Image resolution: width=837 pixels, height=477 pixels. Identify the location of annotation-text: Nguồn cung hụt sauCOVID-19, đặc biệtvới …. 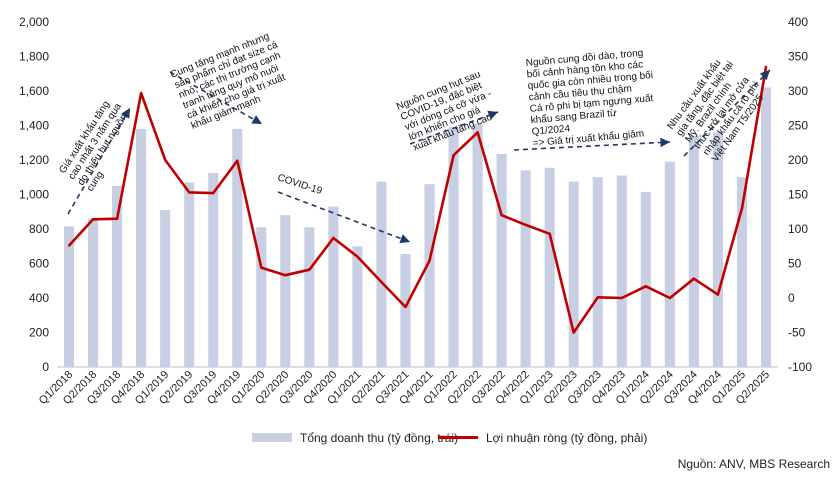
(448, 110).